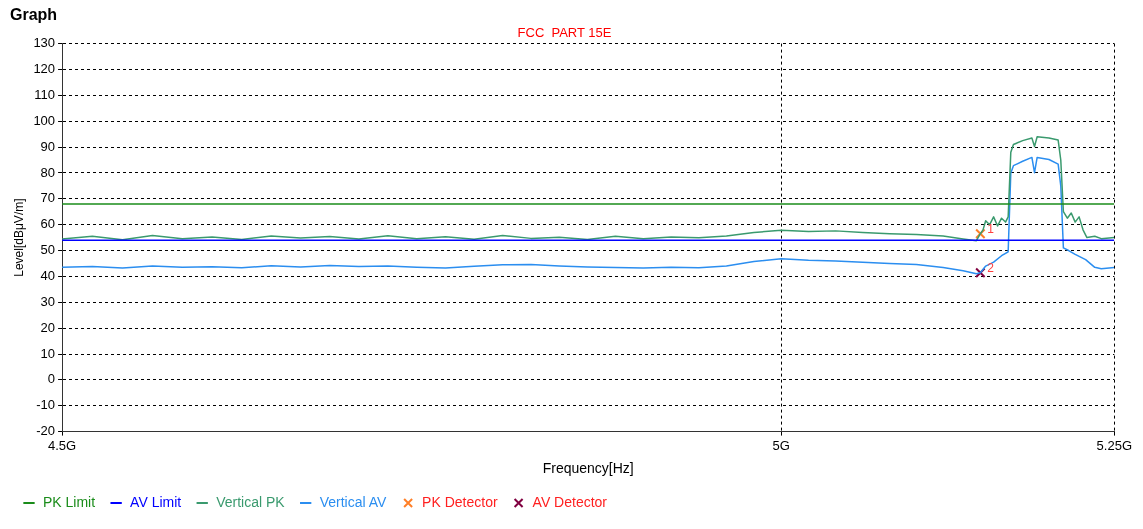  I want to click on y-tick-label: -10, so click(46, 405).